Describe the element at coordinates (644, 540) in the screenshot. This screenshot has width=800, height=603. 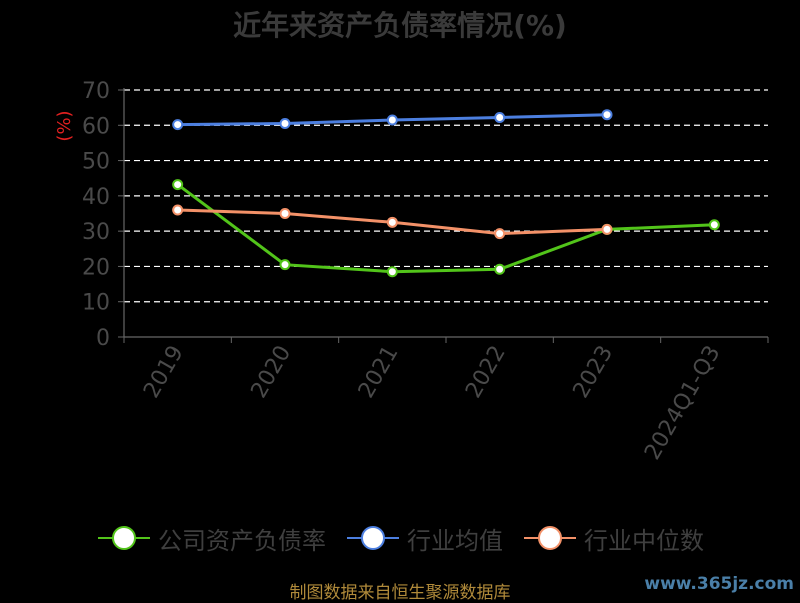
I see `legend-label: 行业中位数` at that location.